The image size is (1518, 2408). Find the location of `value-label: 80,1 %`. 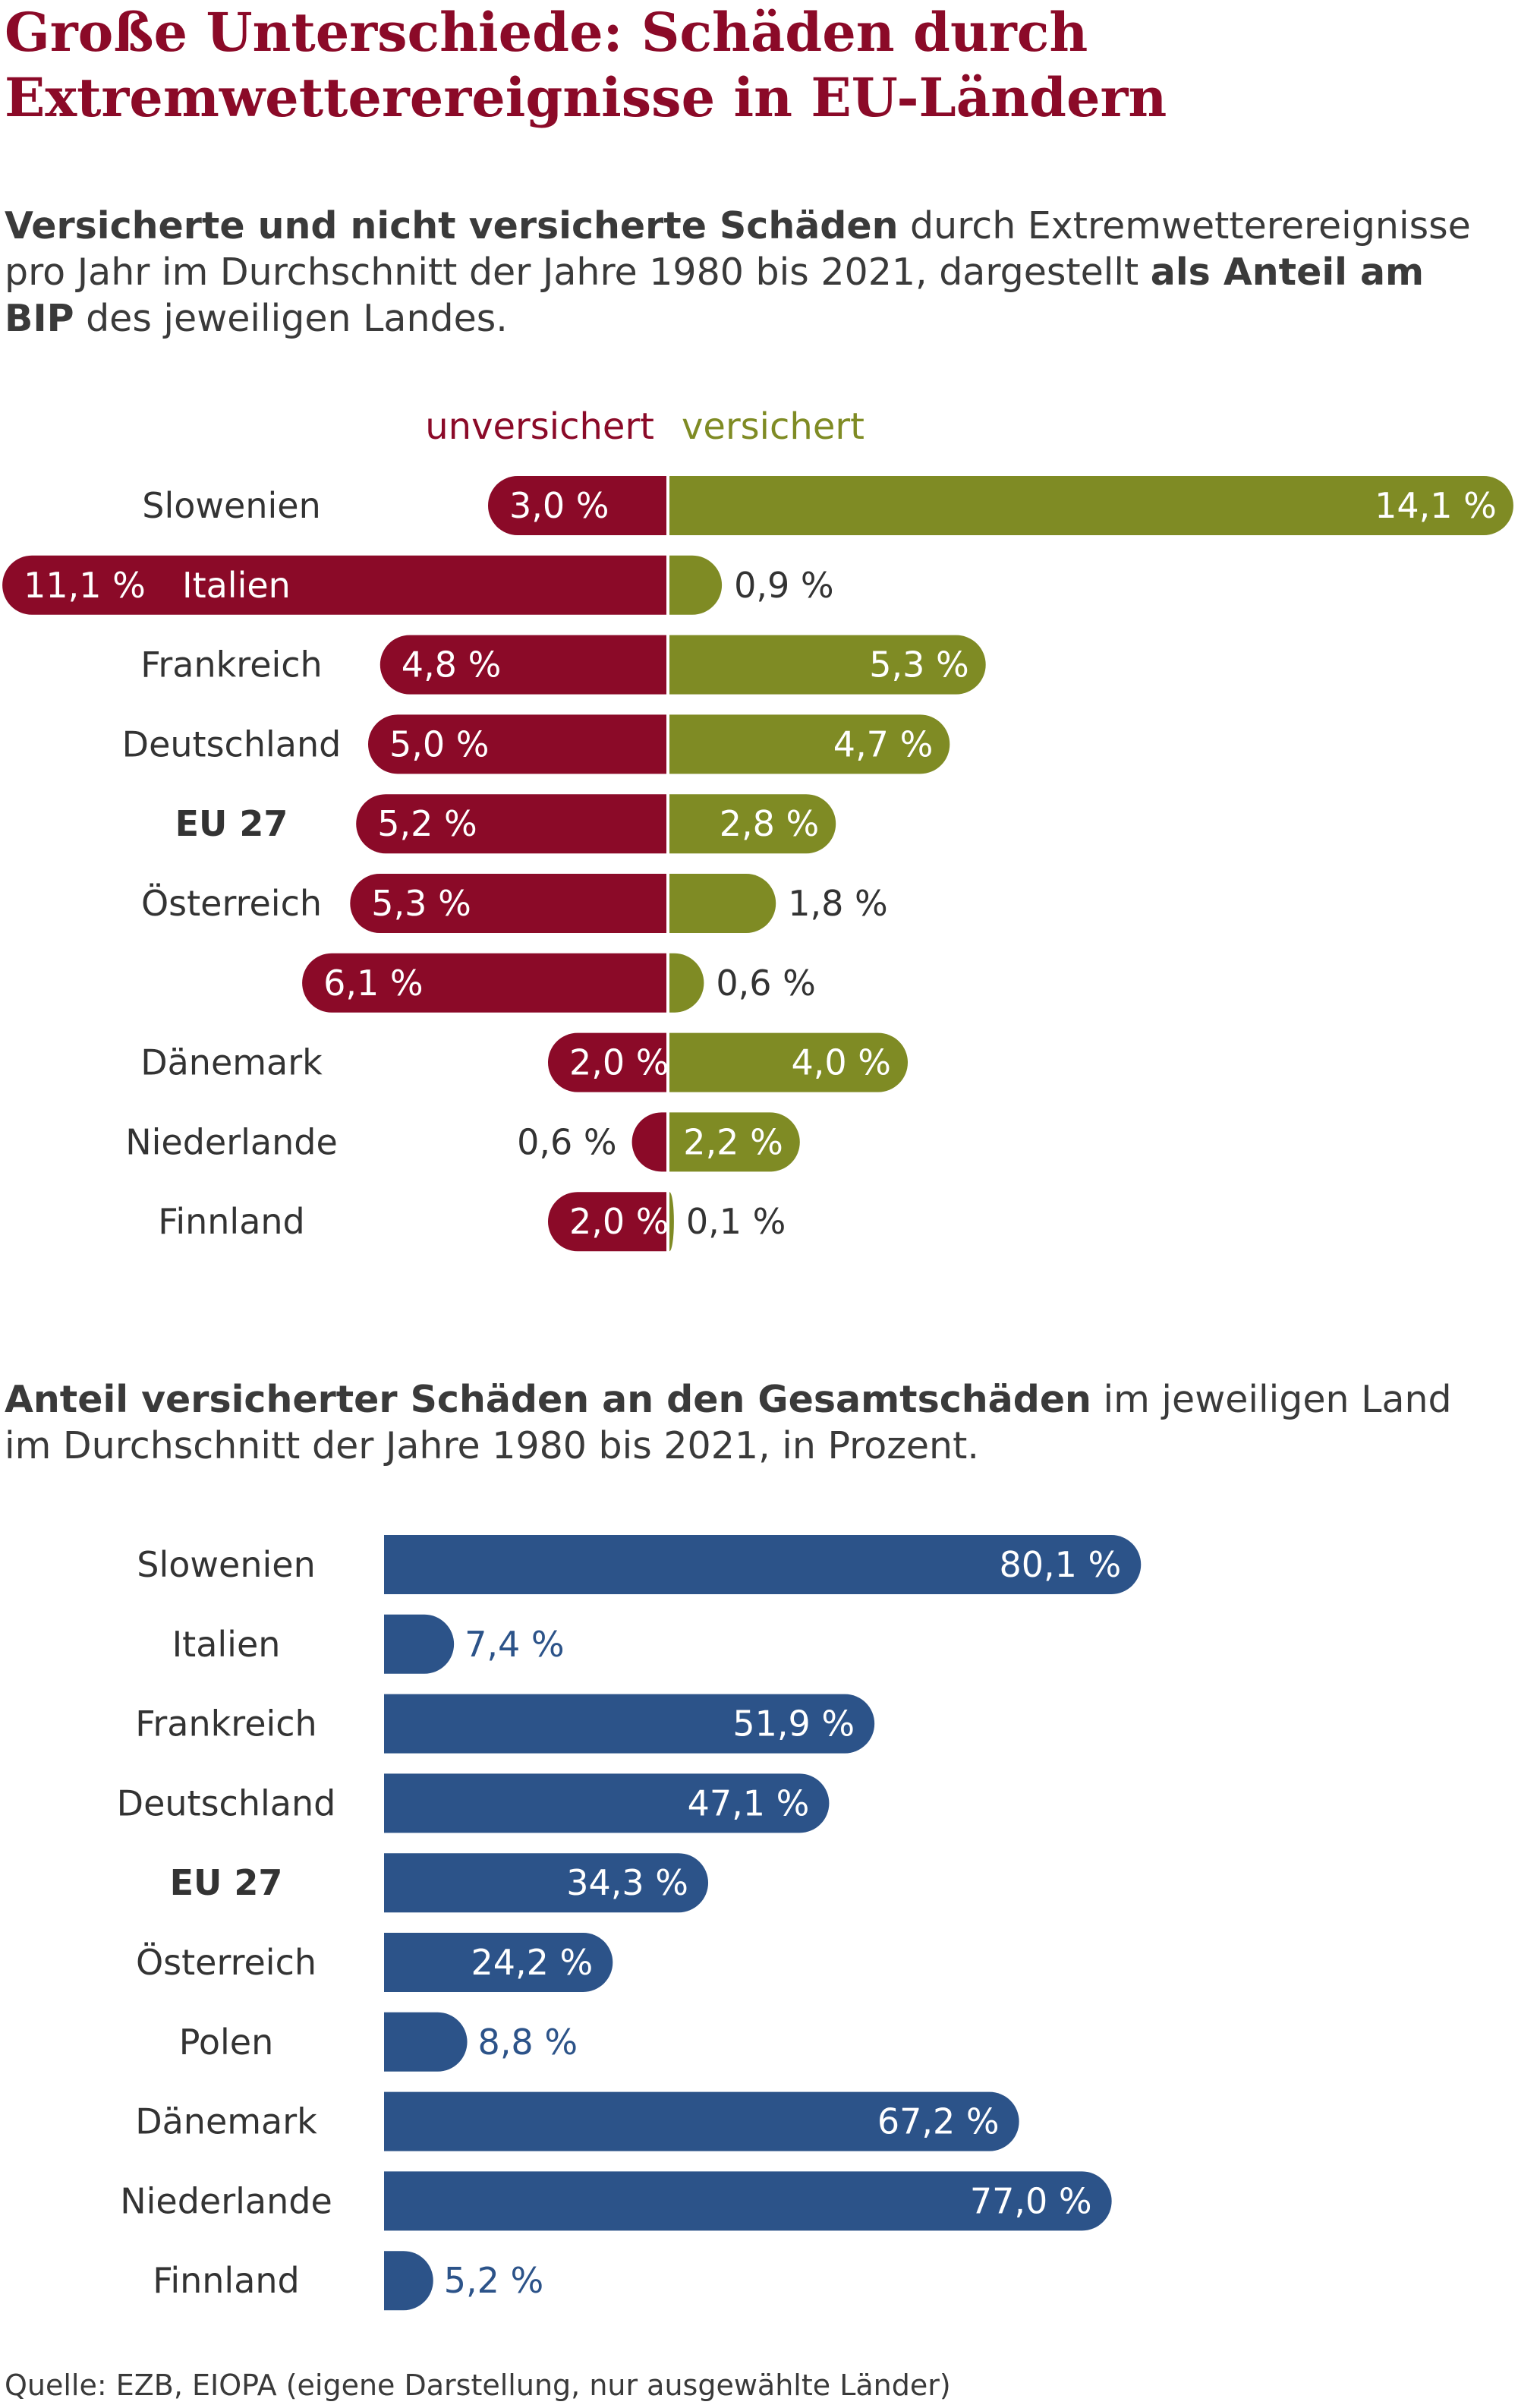

value-label: 80,1 % is located at coordinates (1060, 1564).